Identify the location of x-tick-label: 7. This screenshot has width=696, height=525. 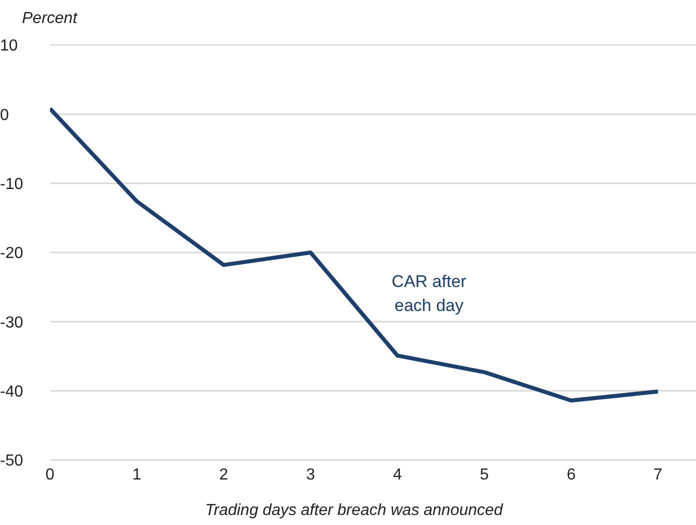
(658, 475).